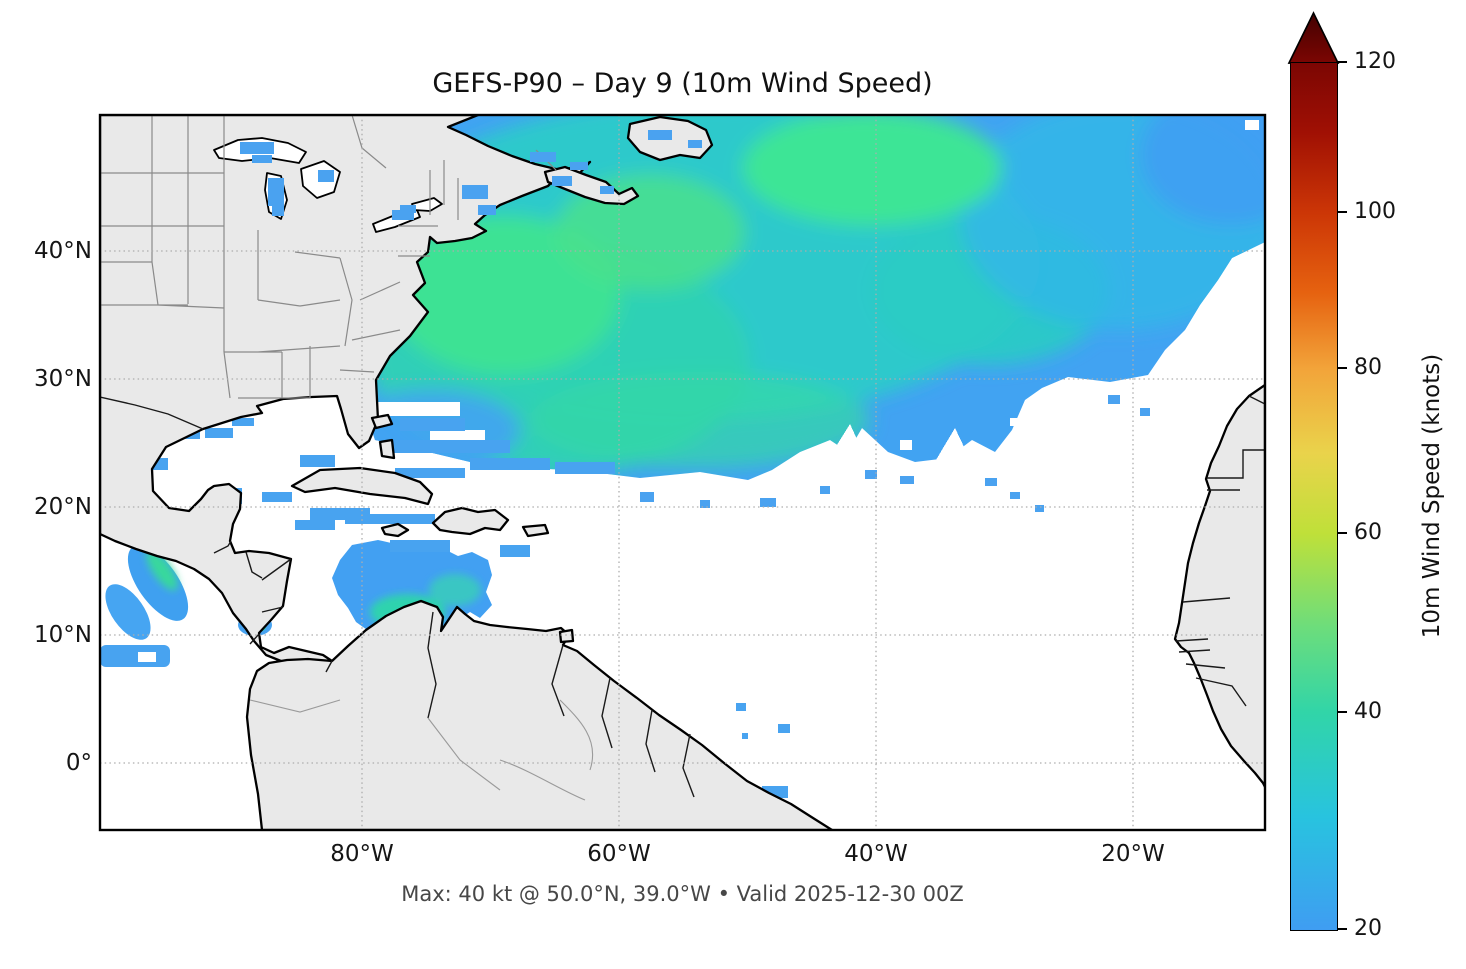 This screenshot has width=1466, height=969. Describe the element at coordinates (1314, 496) in the screenshot. I see `colorbar-gradient` at that location.